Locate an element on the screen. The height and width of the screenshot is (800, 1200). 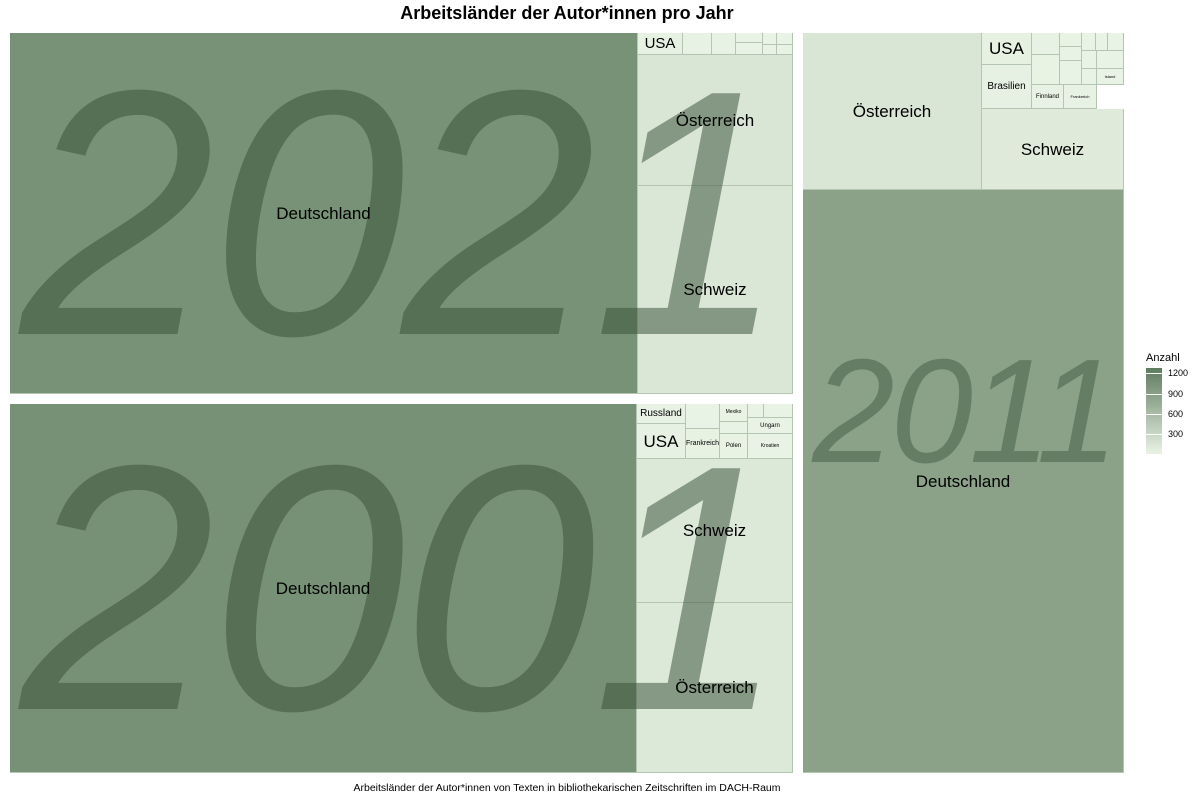
treemap-cell-2021-oesterreich: Österreich is located at coordinates (715, 120).